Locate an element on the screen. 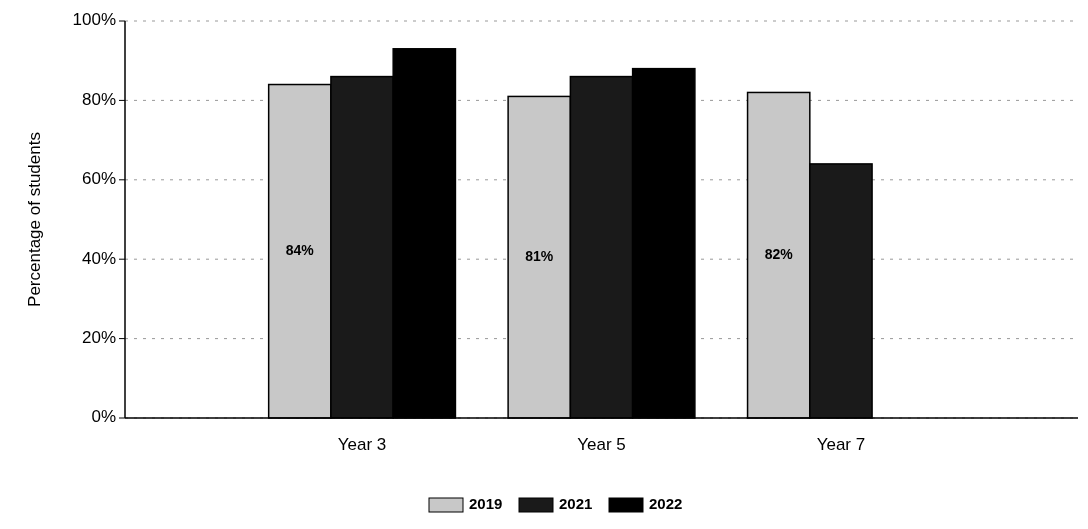  legend-label: 2019 is located at coordinates (486, 503).